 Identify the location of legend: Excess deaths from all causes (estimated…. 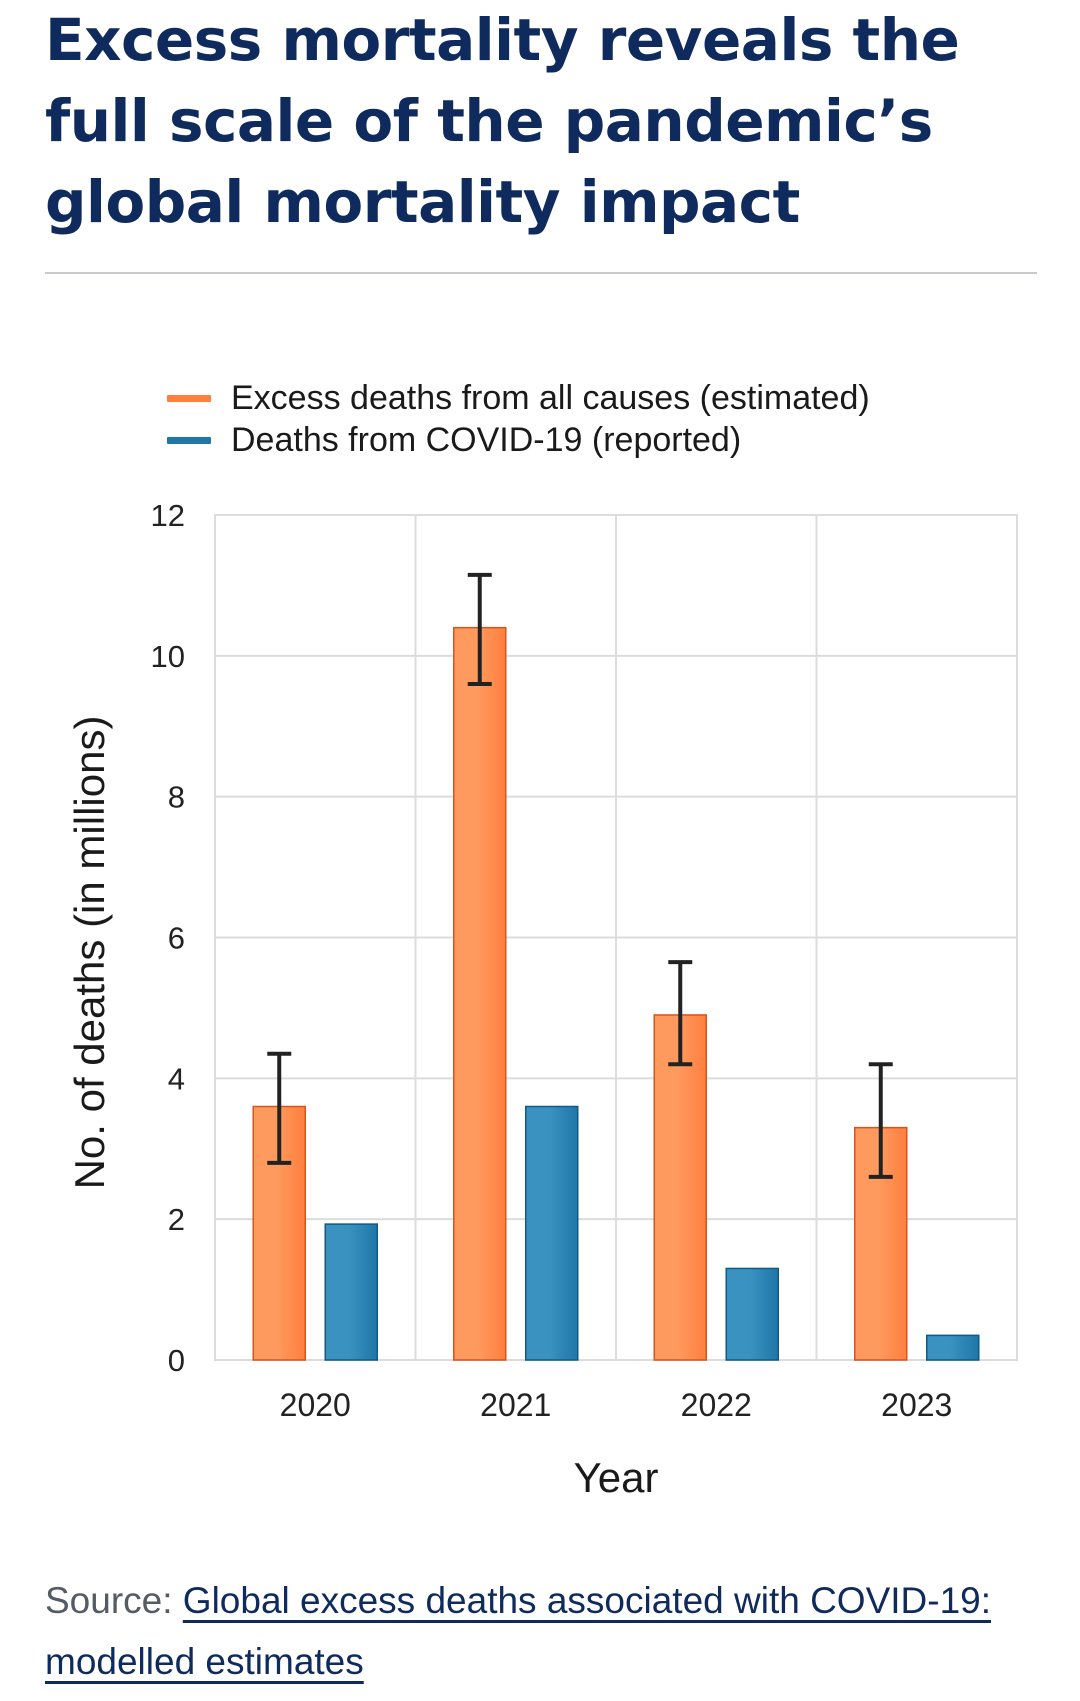
(518, 419).